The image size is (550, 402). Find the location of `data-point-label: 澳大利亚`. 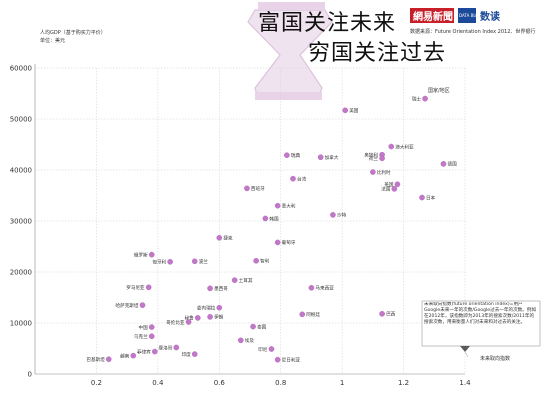

data-point-label: 澳大利亚 is located at coordinates (404, 146).